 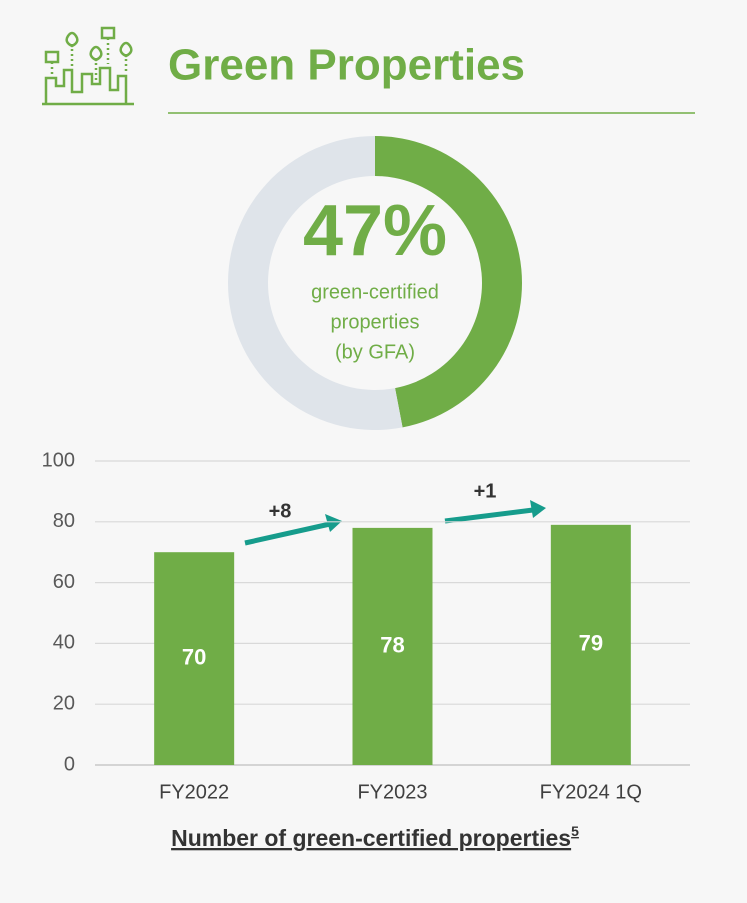 I want to click on donut-caption: (by GFA), so click(x=375, y=352).